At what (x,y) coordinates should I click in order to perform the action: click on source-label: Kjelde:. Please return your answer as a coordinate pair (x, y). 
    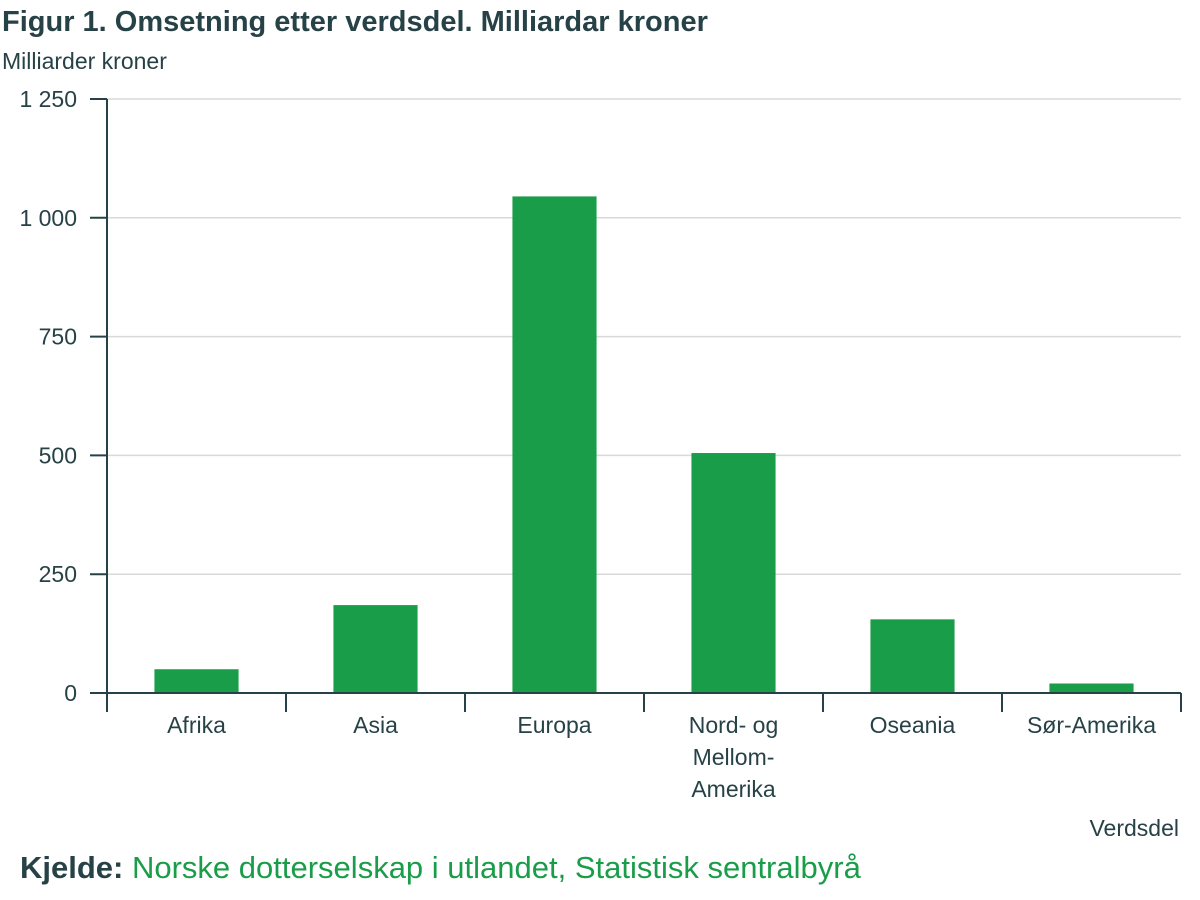
    Looking at the image, I should click on (72, 867).